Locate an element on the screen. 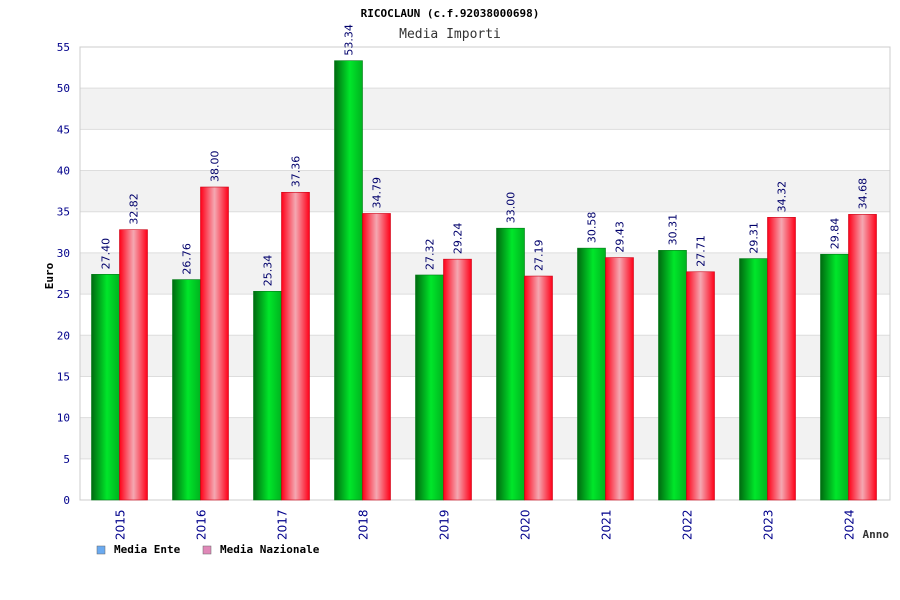  legend: Media Ente Media Nazionale is located at coordinates (208, 549).